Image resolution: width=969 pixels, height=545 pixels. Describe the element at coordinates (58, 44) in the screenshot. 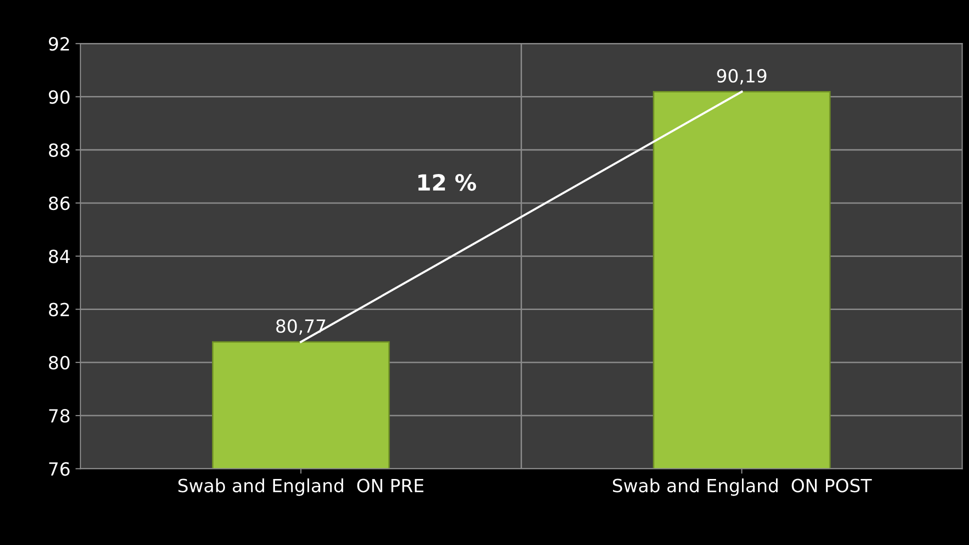

I see `y-tick-label: 92` at that location.